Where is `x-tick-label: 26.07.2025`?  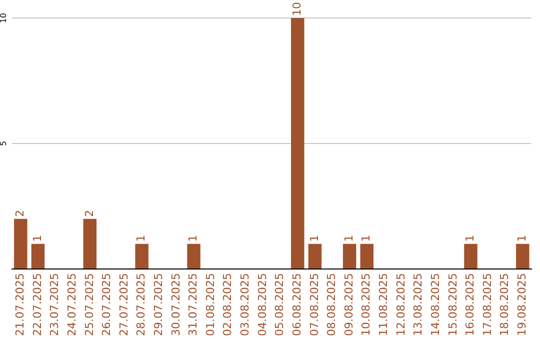 x-tick-label: 26.07.2025 is located at coordinates (107, 304).